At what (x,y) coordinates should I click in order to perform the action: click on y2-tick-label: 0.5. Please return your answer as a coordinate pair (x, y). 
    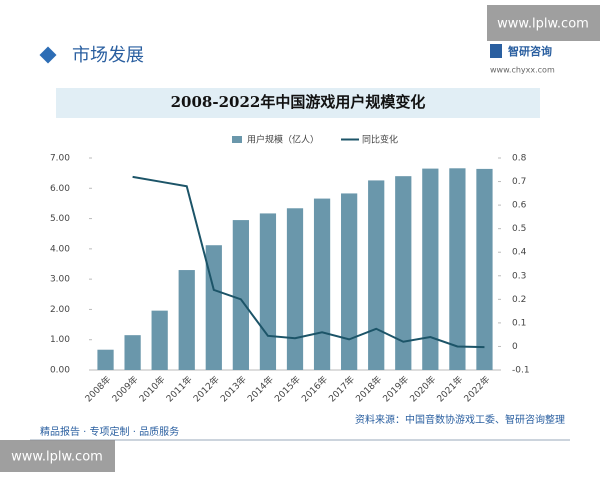
    Looking at the image, I should click on (519, 229).